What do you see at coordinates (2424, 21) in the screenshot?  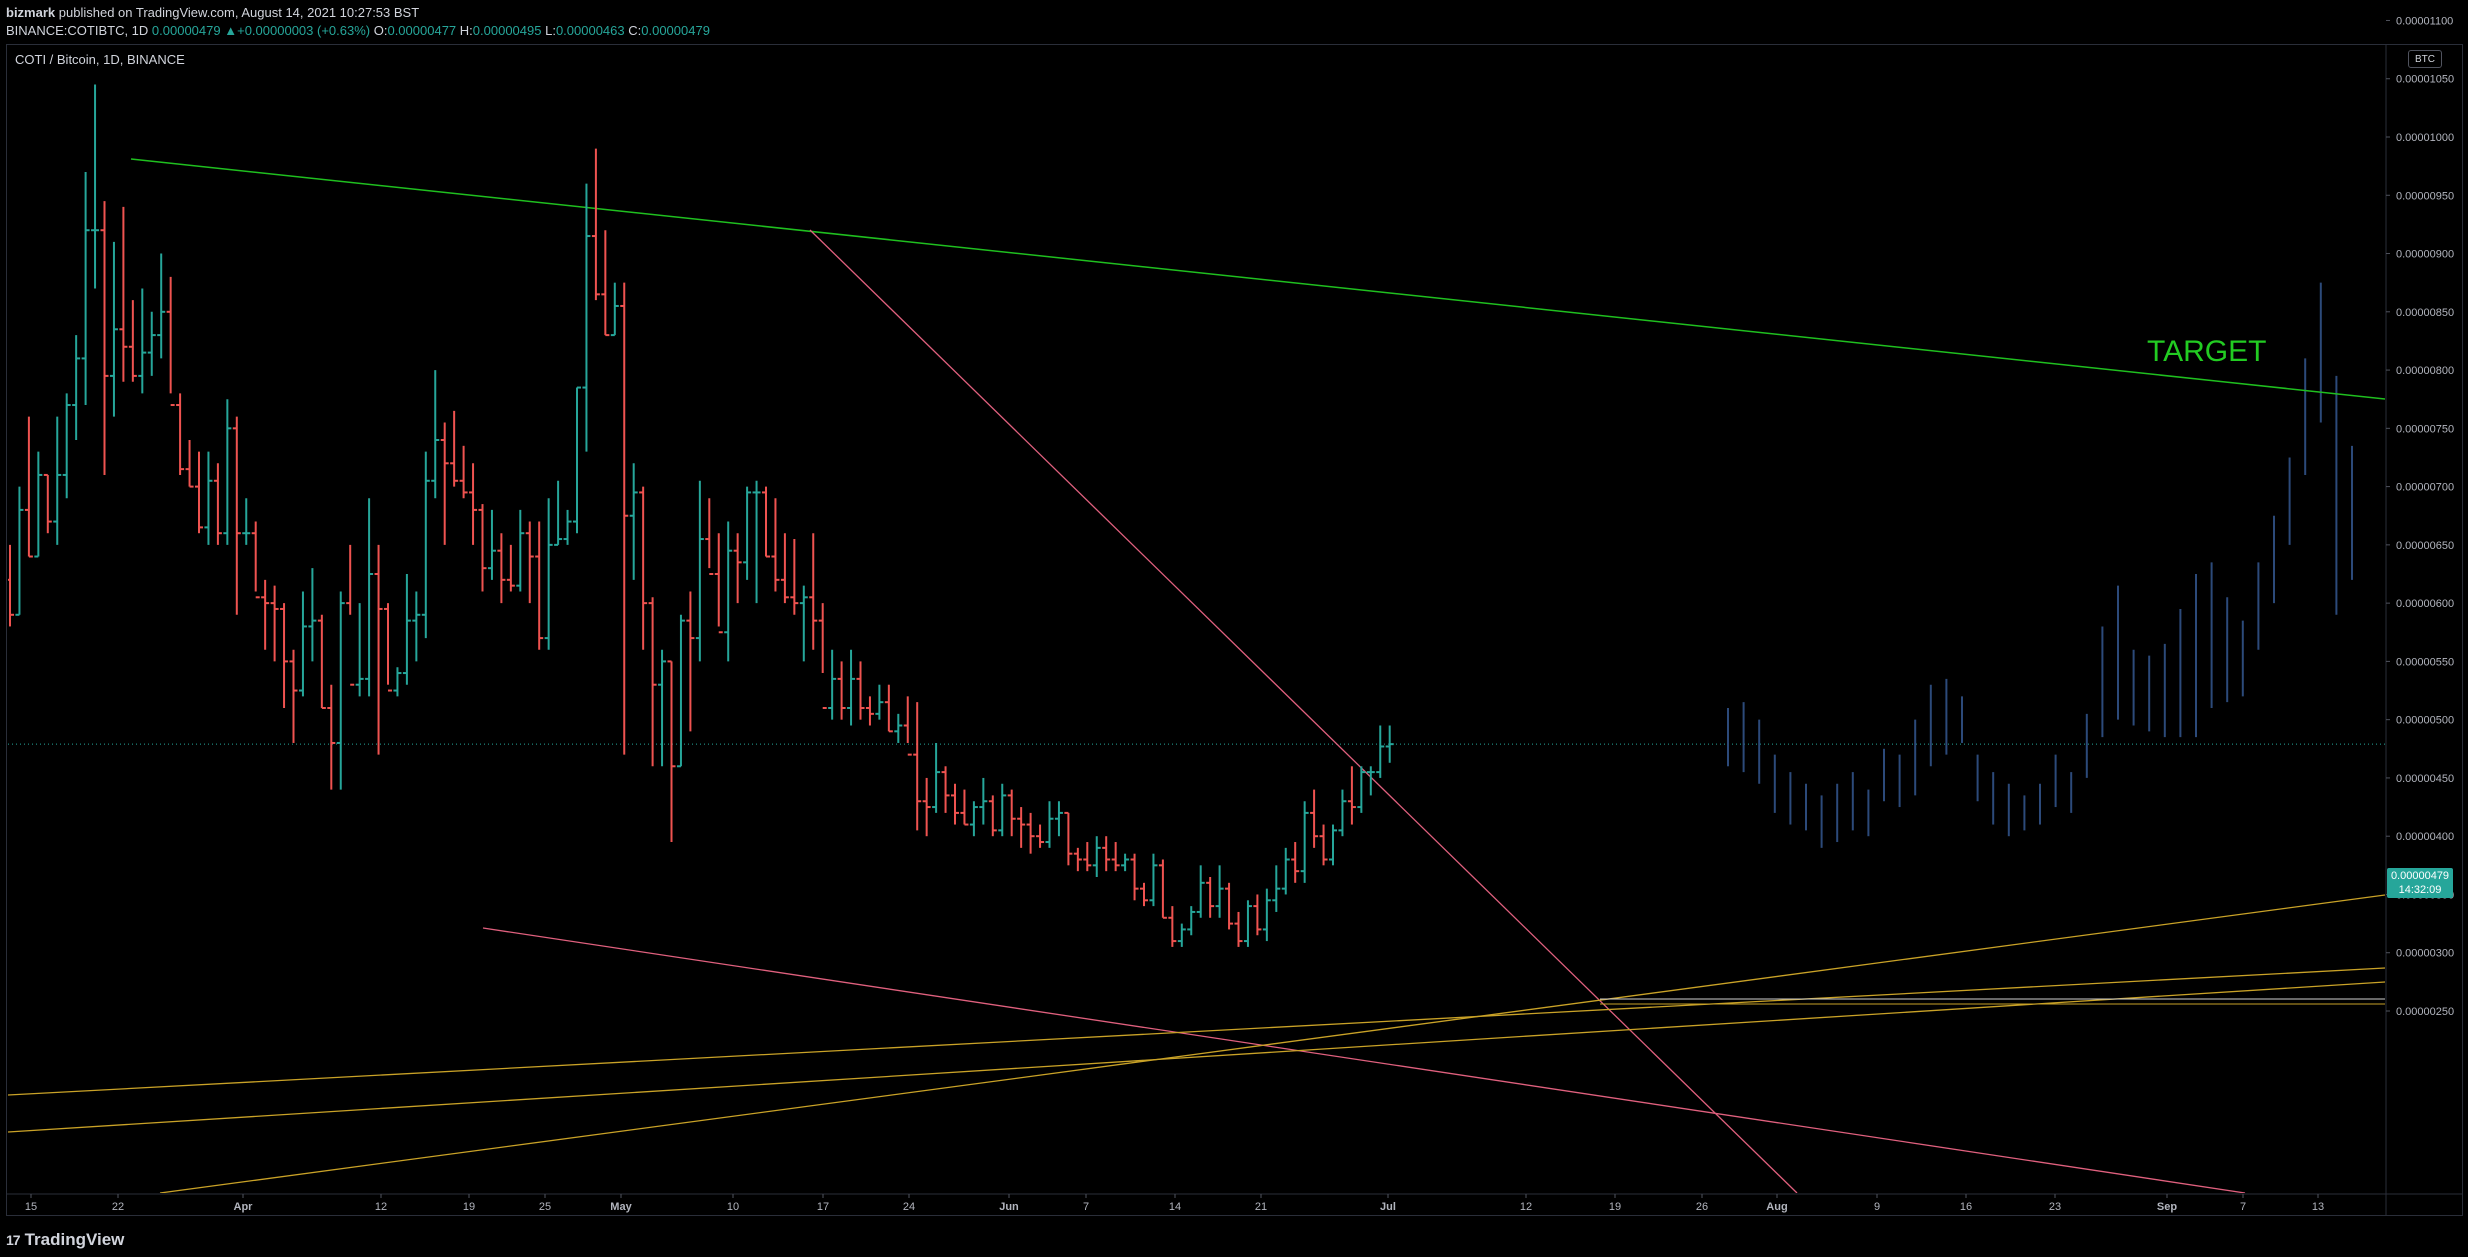 I see `price-axis-label: 0.00001100` at bounding box center [2424, 21].